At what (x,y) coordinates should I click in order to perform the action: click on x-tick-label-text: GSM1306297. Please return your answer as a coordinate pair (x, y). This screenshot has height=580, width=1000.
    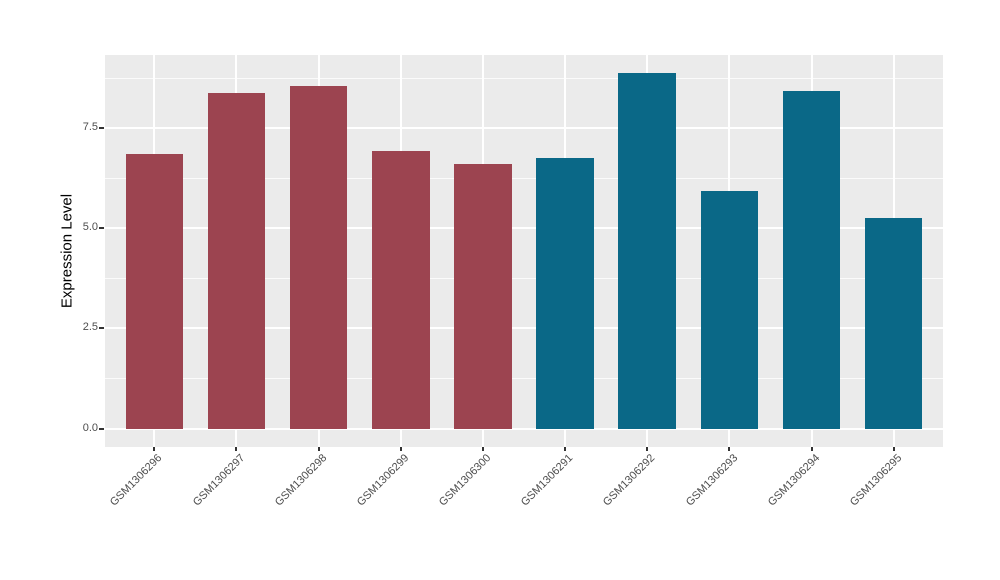
    Looking at the image, I should click on (218, 480).